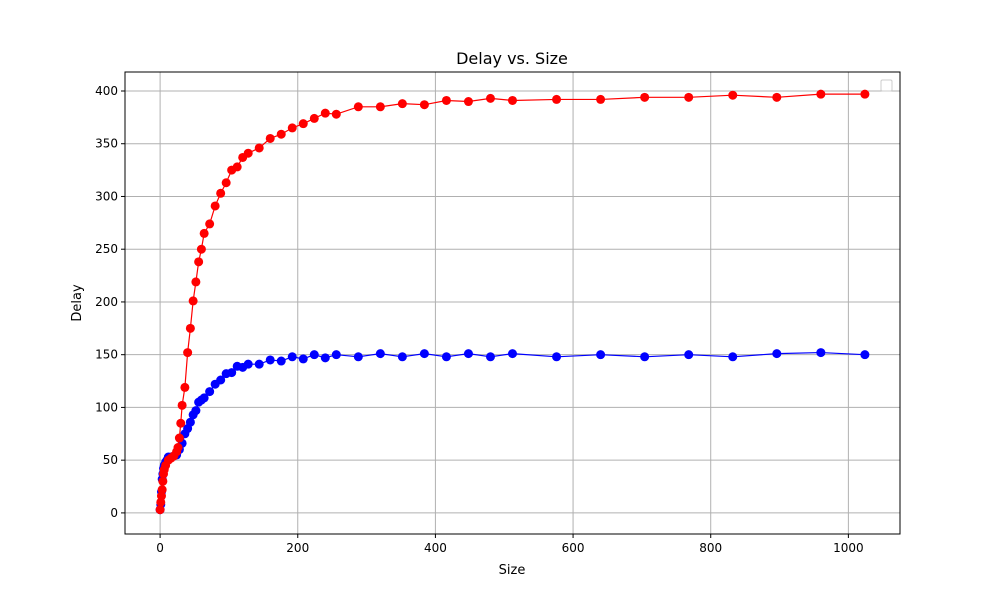 Image resolution: width=1000 pixels, height=600 pixels. Describe the element at coordinates (160, 548) in the screenshot. I see `x-tick-label: 0` at that location.